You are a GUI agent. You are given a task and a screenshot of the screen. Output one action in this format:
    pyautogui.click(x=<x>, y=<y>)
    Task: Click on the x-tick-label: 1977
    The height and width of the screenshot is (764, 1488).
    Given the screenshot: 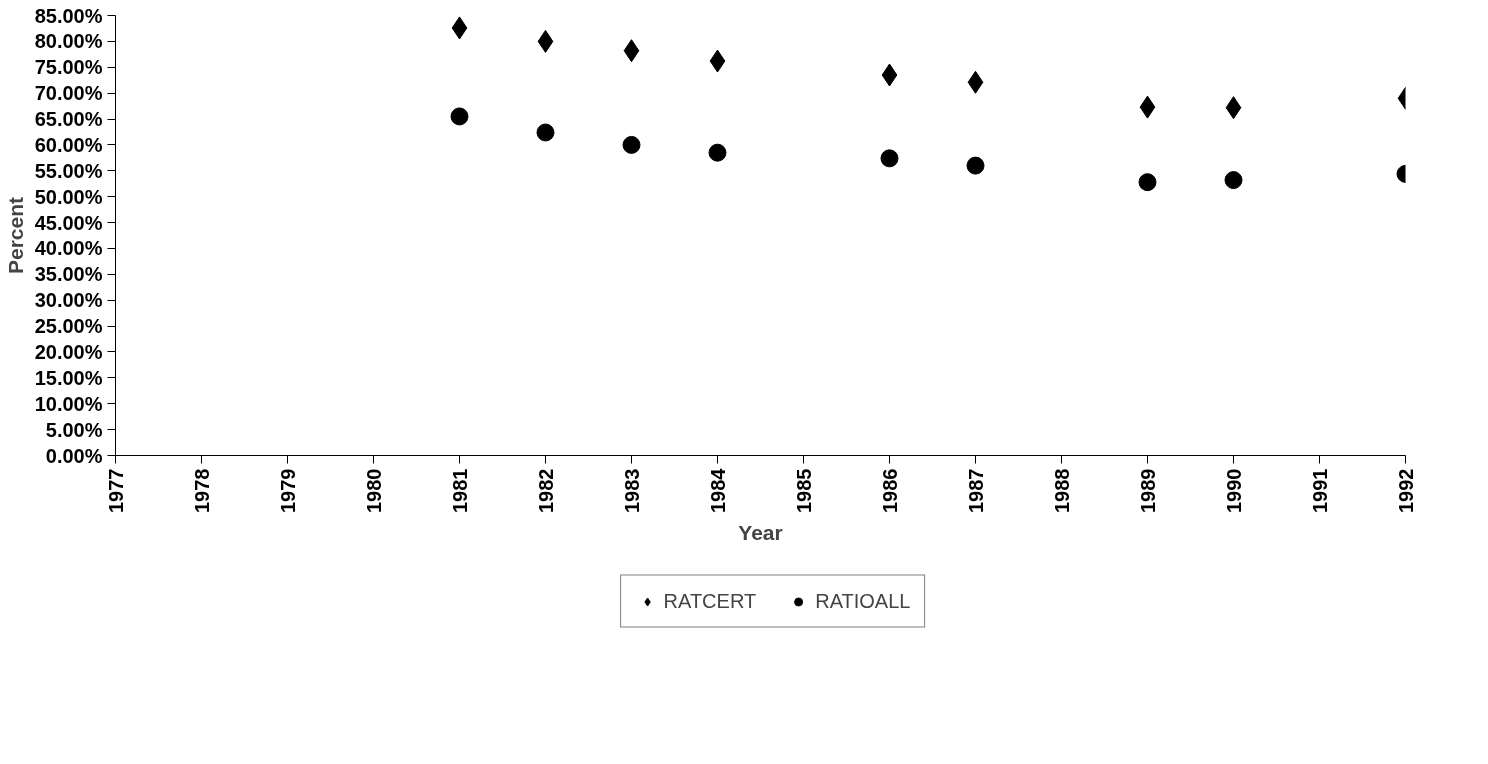 What is the action you would take?
    pyautogui.click(x=115, y=490)
    